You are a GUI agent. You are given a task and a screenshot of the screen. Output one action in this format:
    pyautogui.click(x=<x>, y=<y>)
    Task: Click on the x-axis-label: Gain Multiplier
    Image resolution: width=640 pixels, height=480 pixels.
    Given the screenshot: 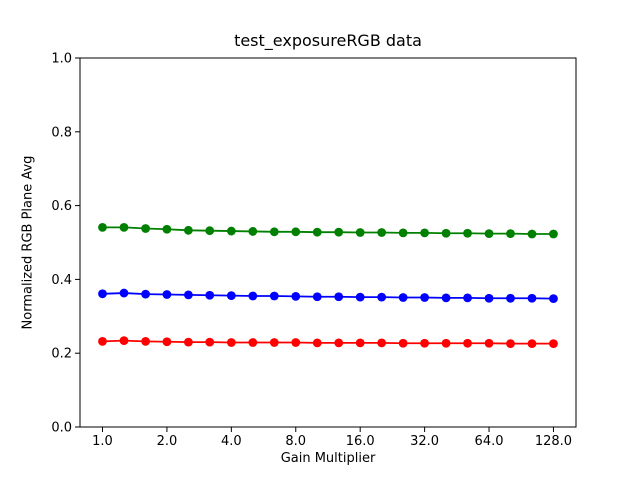 What is the action you would take?
    pyautogui.click(x=328, y=458)
    